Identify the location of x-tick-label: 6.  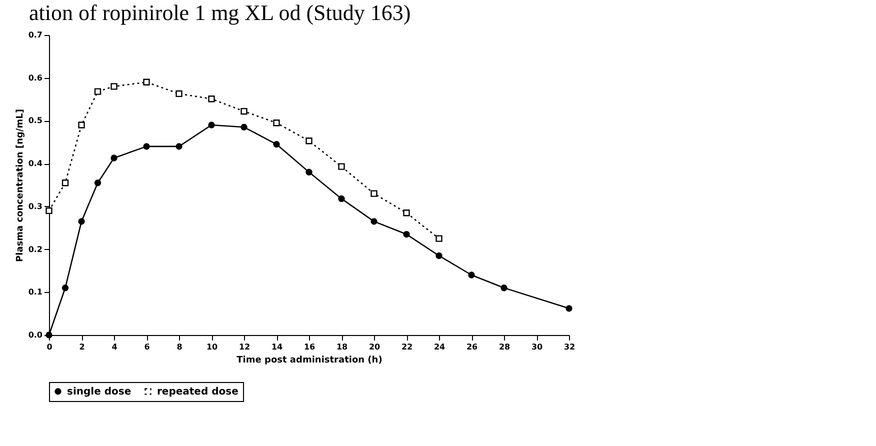
(147, 347).